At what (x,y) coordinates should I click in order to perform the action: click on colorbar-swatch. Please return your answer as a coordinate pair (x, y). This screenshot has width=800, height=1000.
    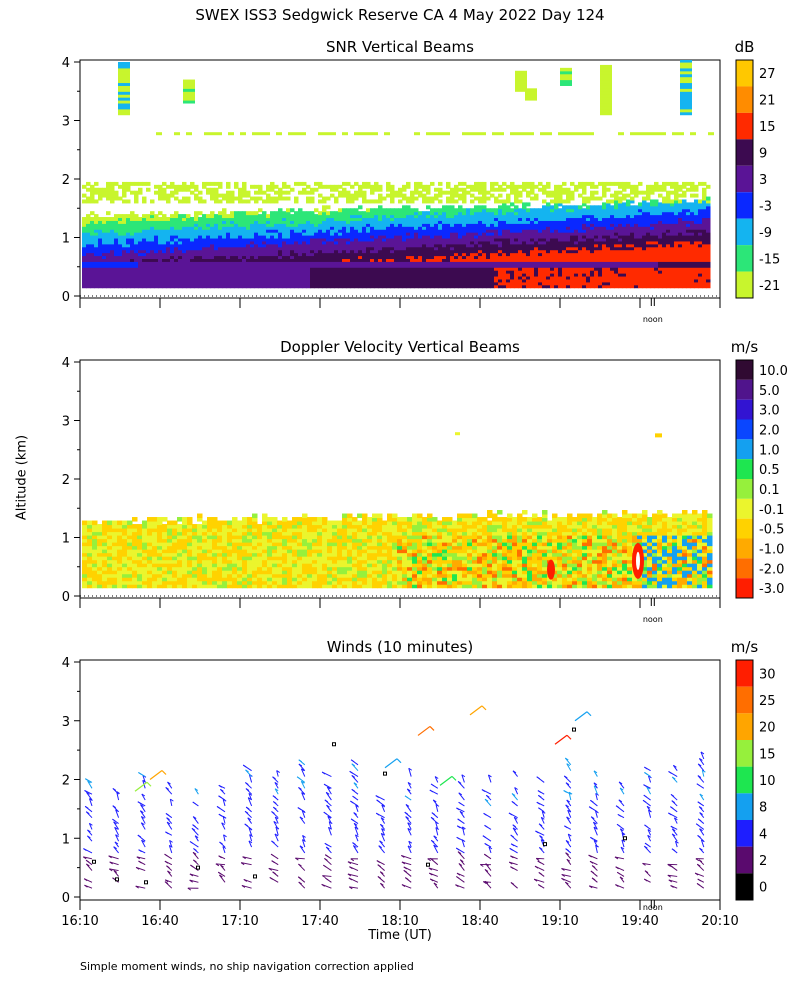
    Looking at the image, I should click on (744, 370).